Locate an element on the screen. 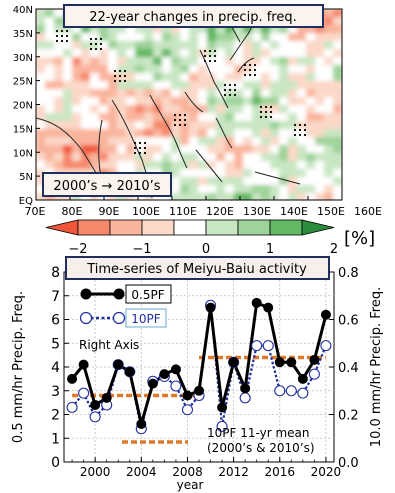 Image resolution: width=395 pixels, height=493 pixels. y-tick-label-left: 4 is located at coordinates (55, 368).